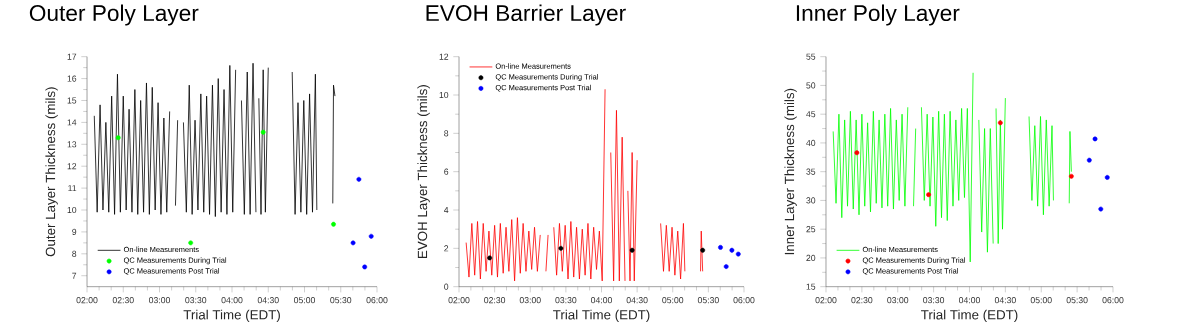 The height and width of the screenshot is (333, 1186). I want to click on y-tick-label: 17, so click(72, 56).